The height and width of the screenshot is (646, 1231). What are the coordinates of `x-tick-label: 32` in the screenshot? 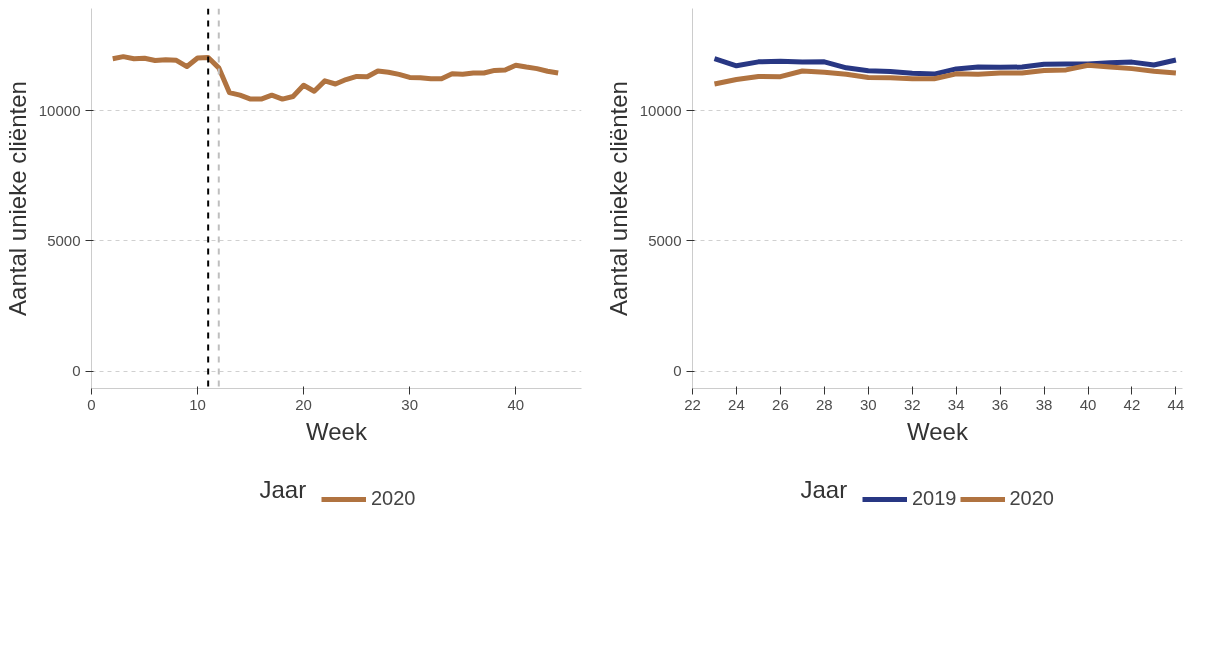 It's located at (912, 404).